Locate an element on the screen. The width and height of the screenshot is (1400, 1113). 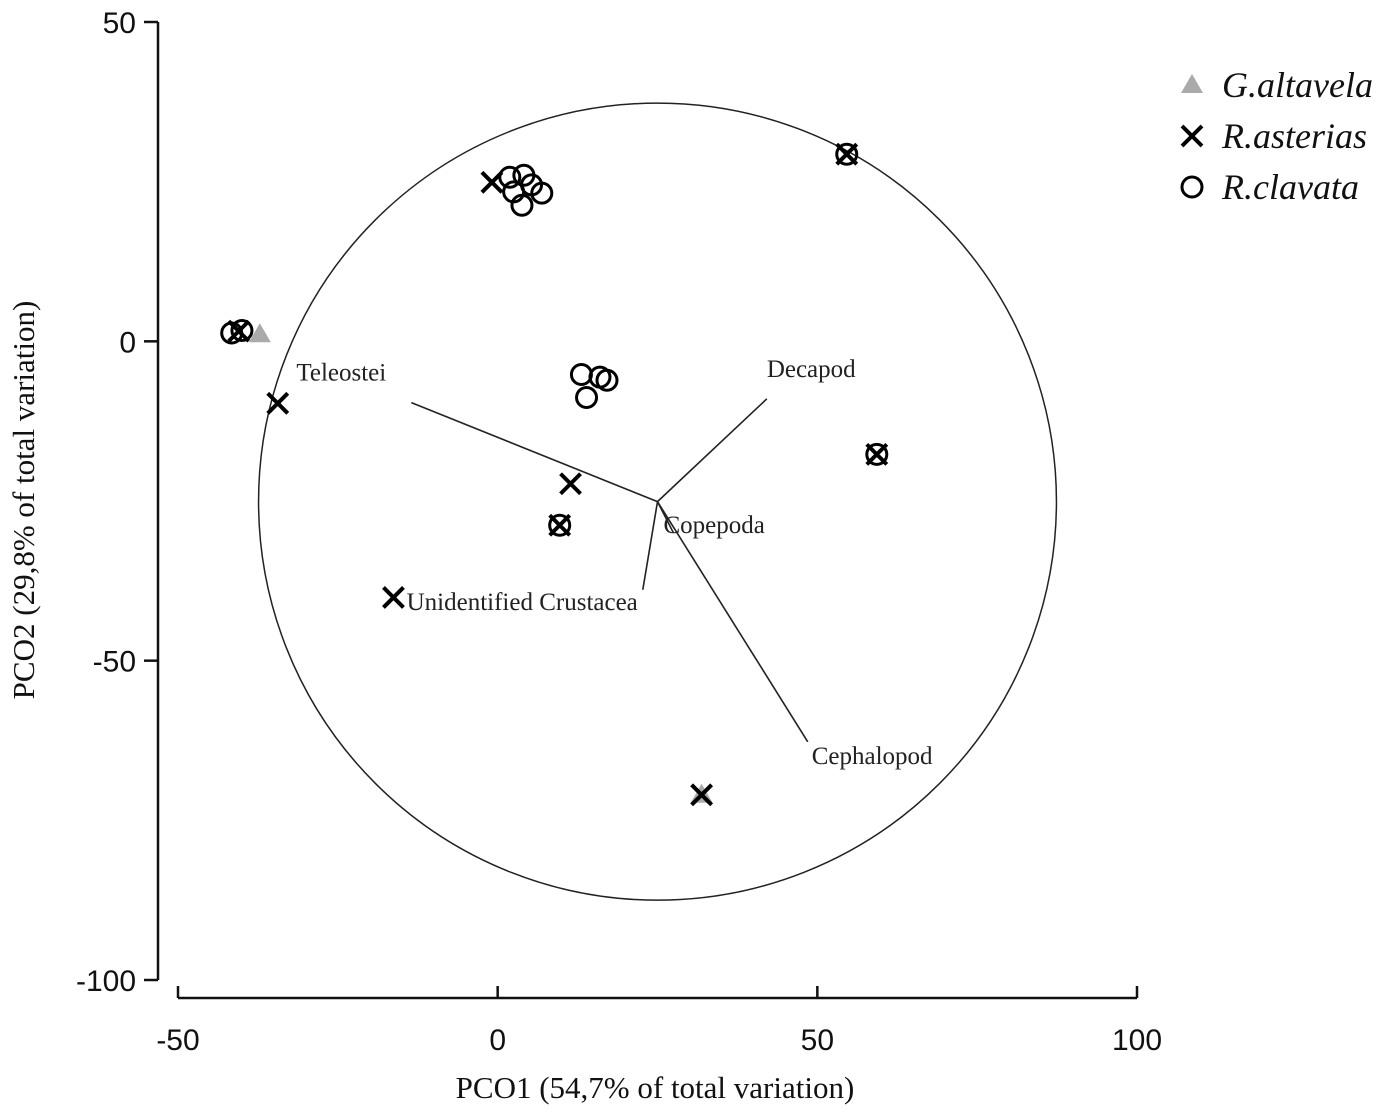
y-tick-label: -100 is located at coordinates (106, 981).